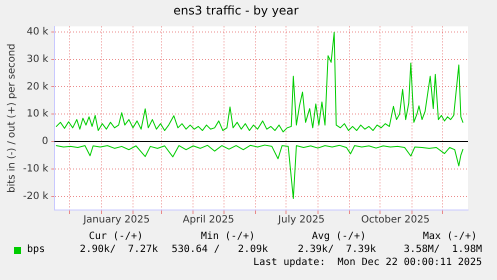  Describe the element at coordinates (35, 168) in the screenshot. I see `y-tick-label: -10 k` at that location.